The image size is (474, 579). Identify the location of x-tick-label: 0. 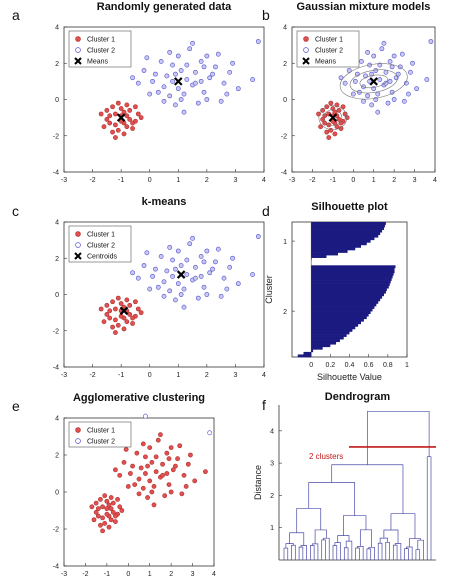
(128, 574).